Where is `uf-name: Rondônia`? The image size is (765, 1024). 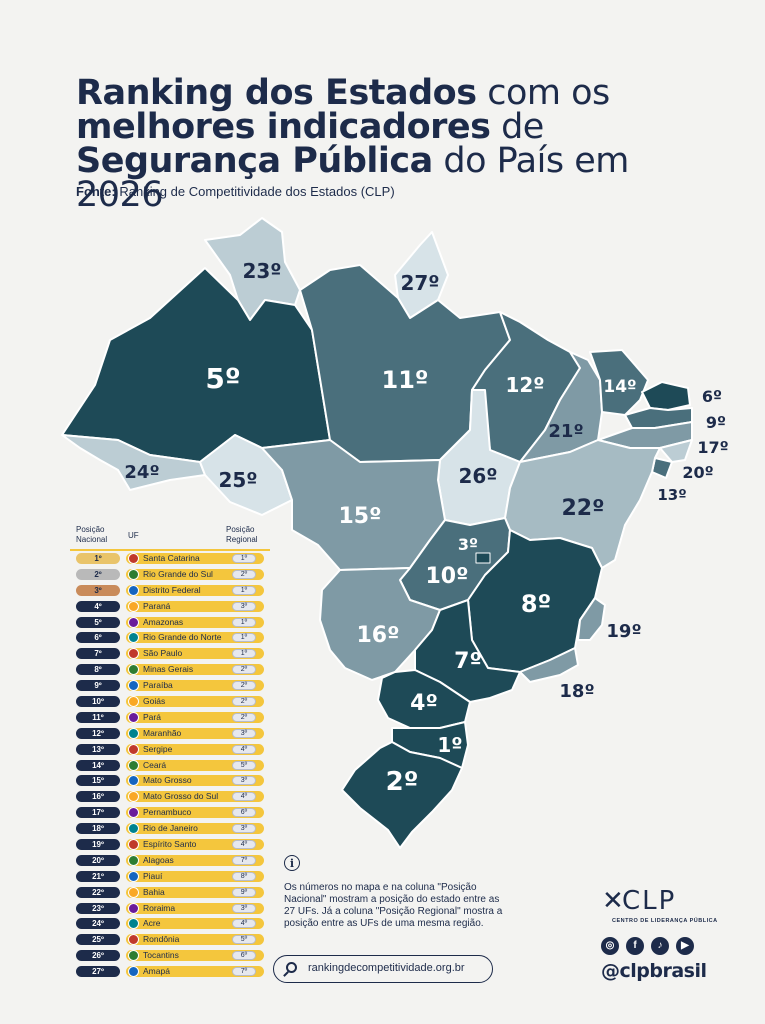 uf-name: Rondônia is located at coordinates (161, 939).